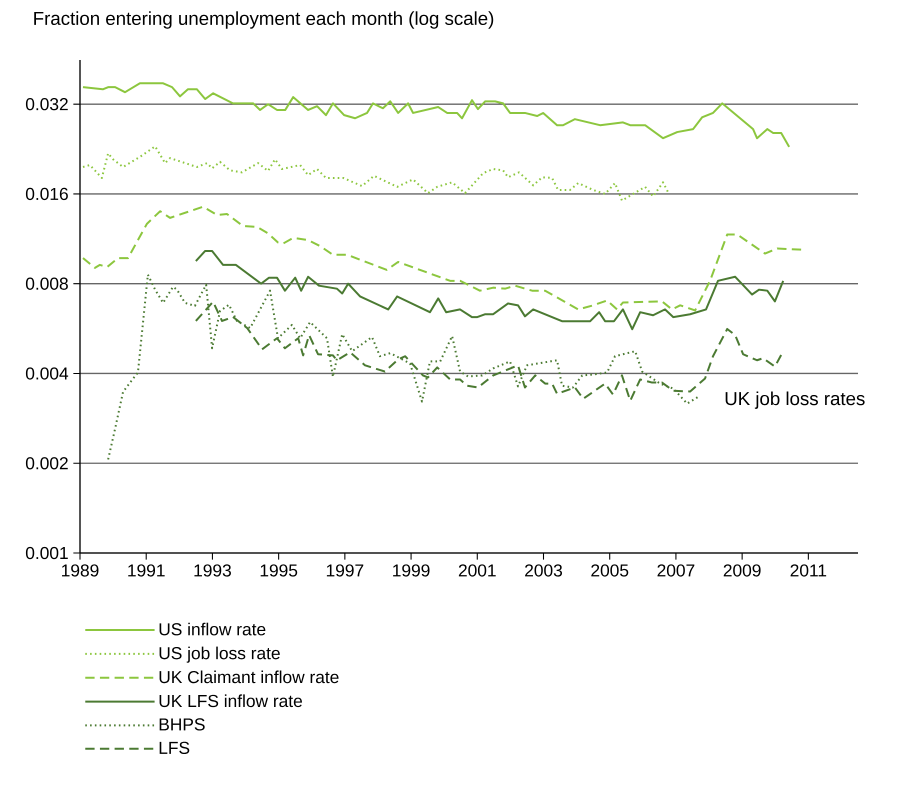 This screenshot has height=790, width=904. I want to click on x-tick-label: 1997, so click(345, 570).